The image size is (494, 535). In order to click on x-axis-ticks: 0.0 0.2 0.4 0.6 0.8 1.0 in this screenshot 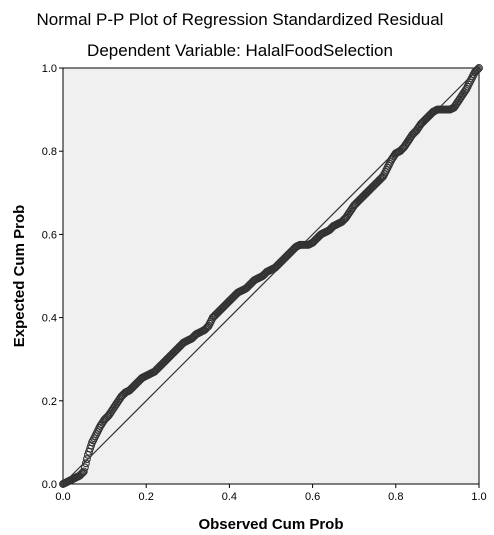, I will do `click(271, 493)`.